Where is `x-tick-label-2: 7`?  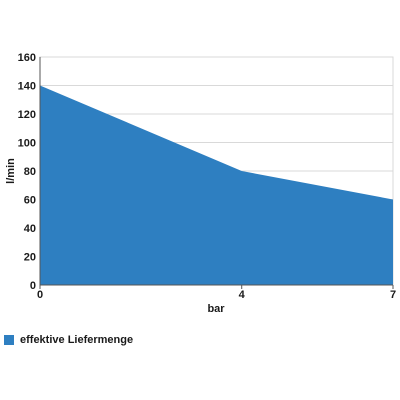
x-tick-label-2: 7 is located at coordinates (393, 295).